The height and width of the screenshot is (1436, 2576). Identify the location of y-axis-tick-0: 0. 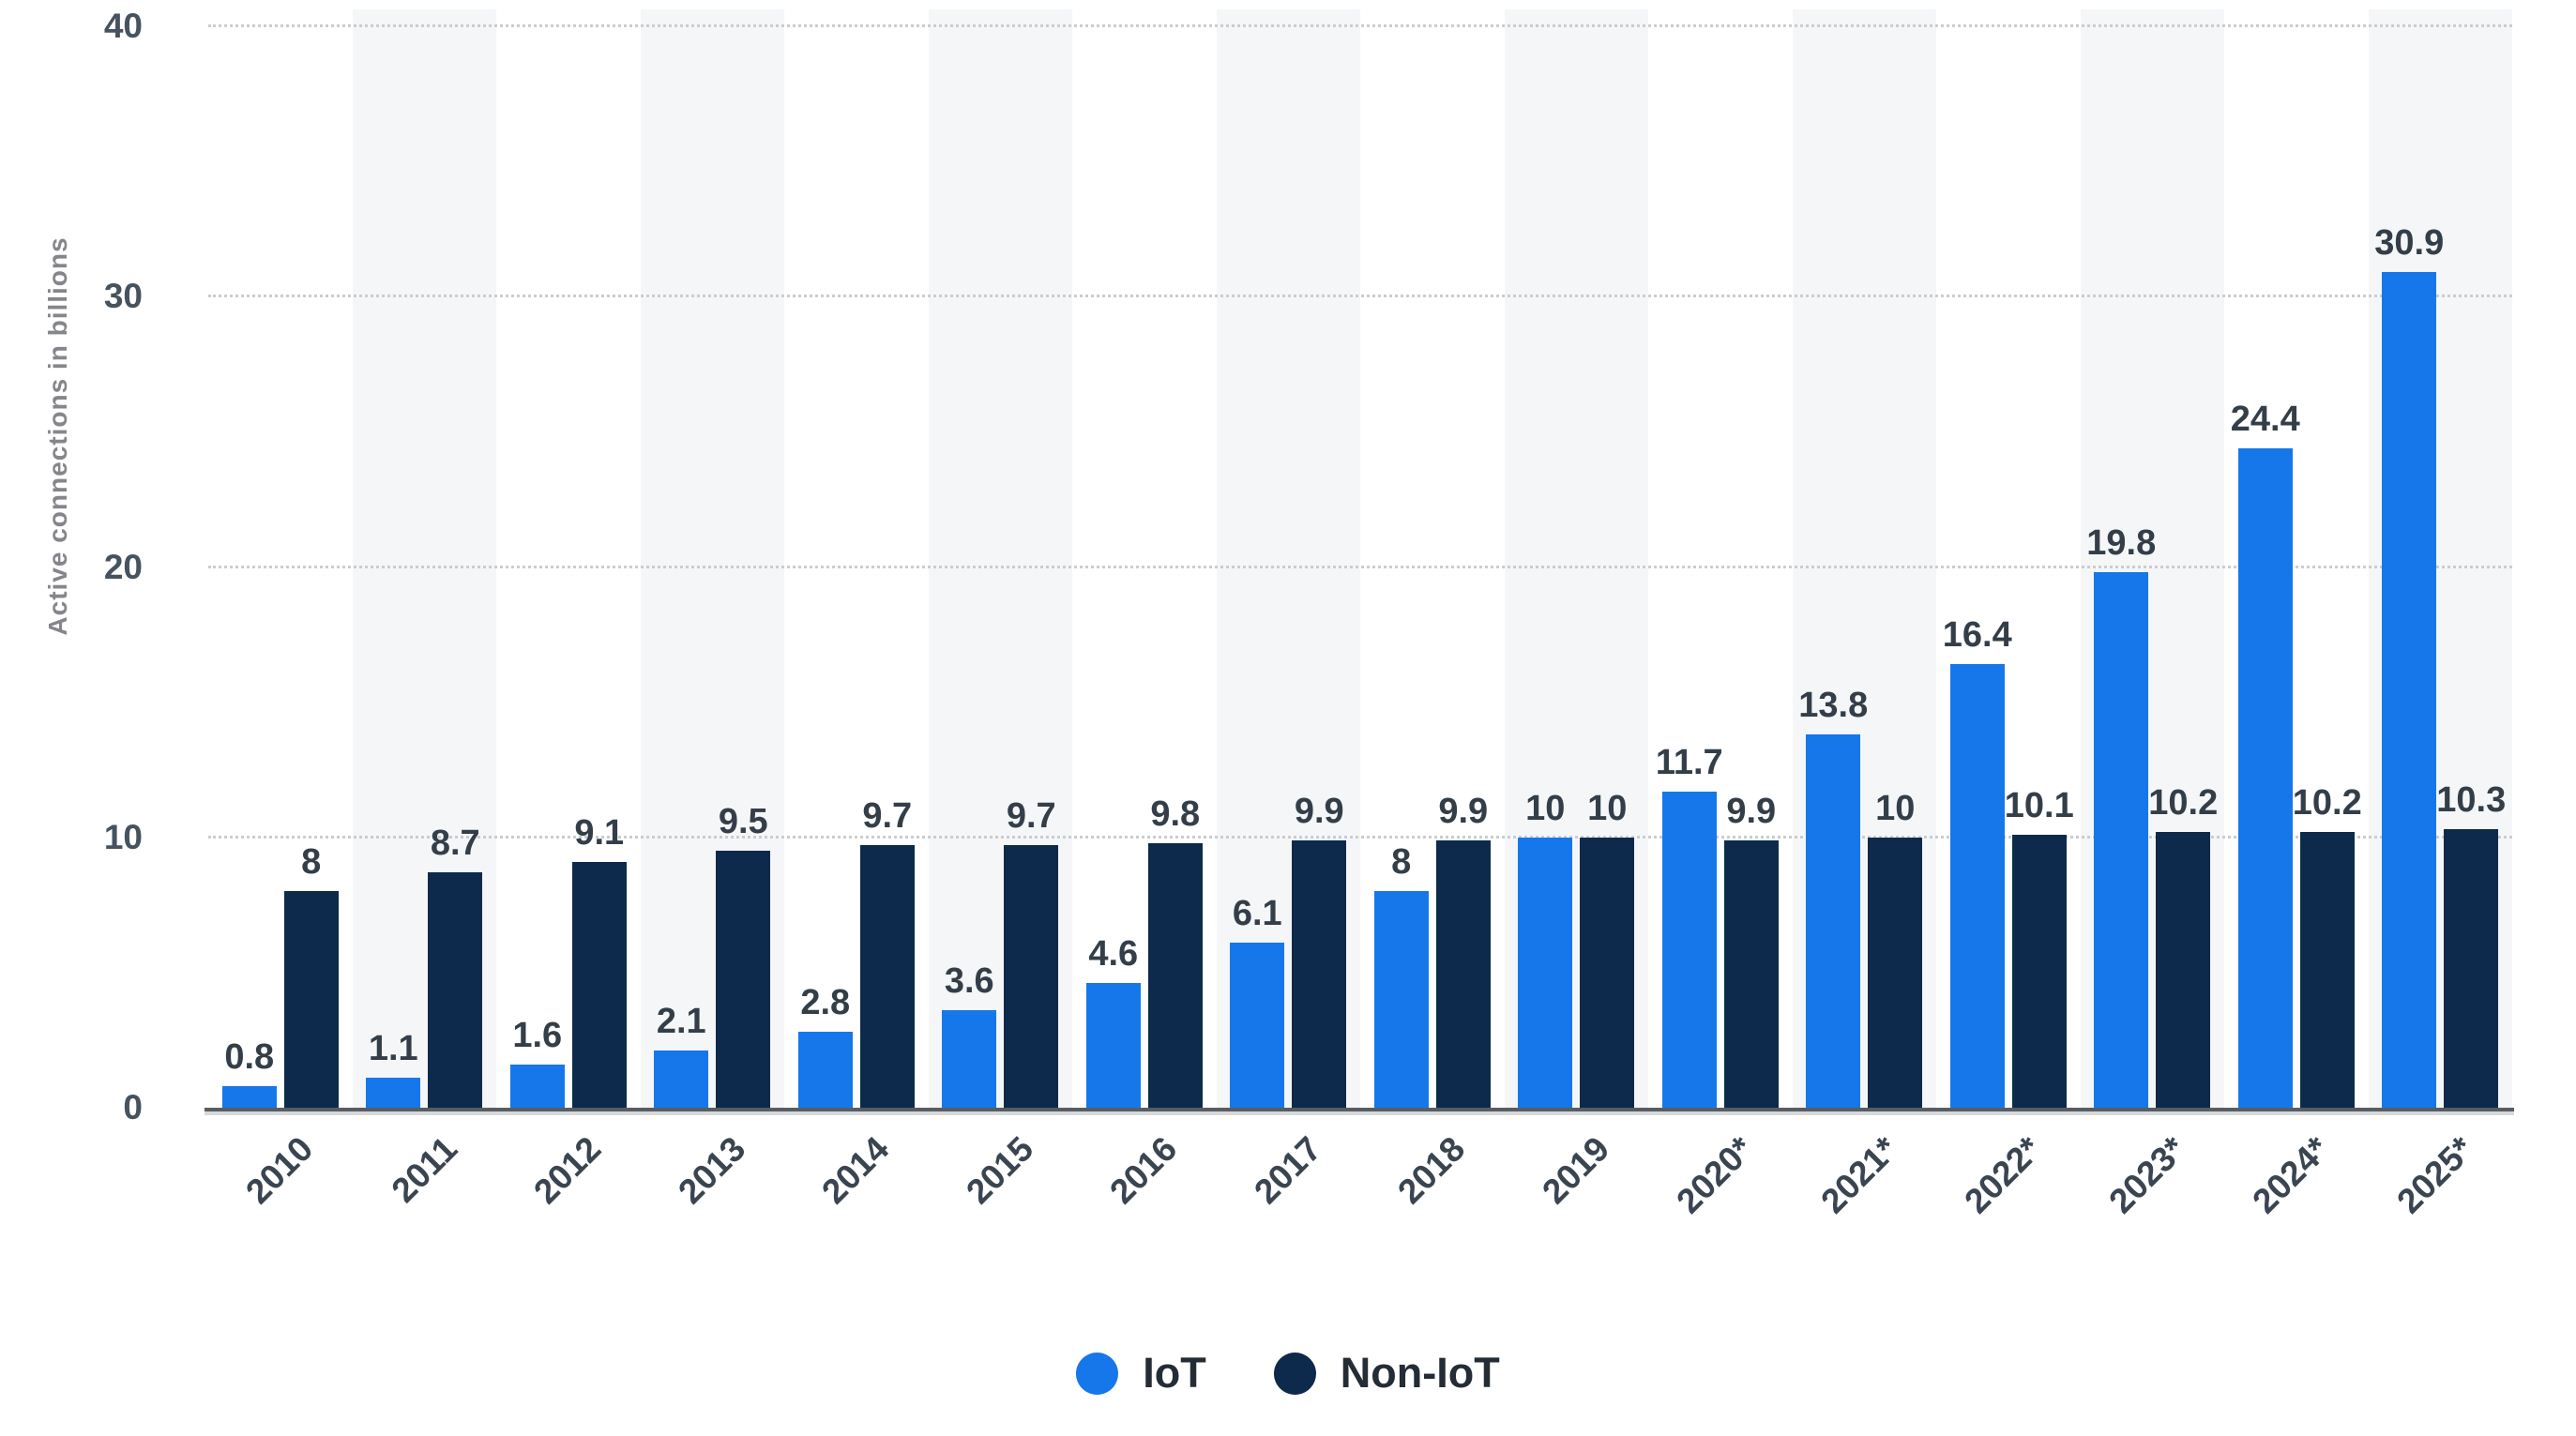
(133, 1107).